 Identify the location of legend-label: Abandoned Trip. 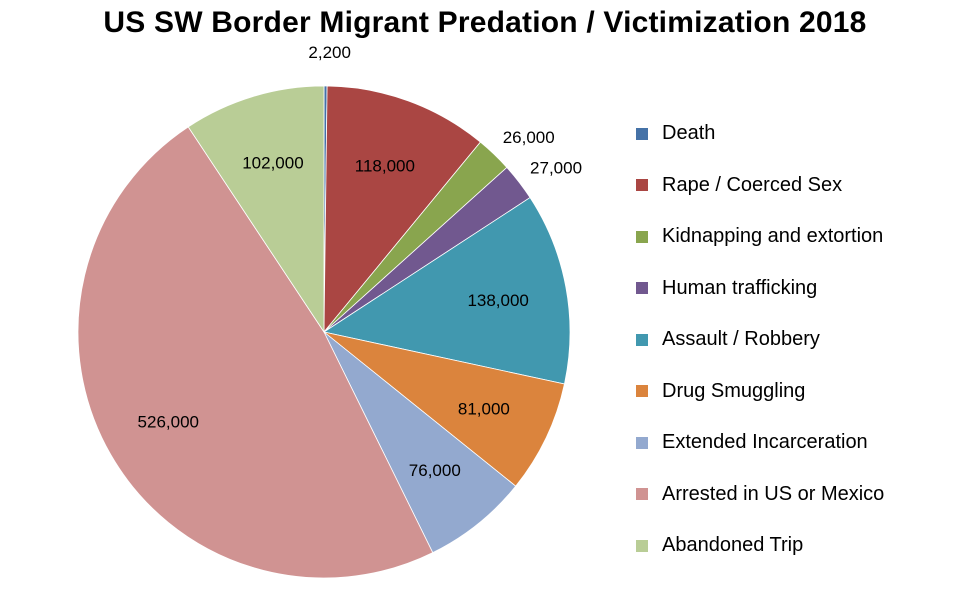
(733, 545).